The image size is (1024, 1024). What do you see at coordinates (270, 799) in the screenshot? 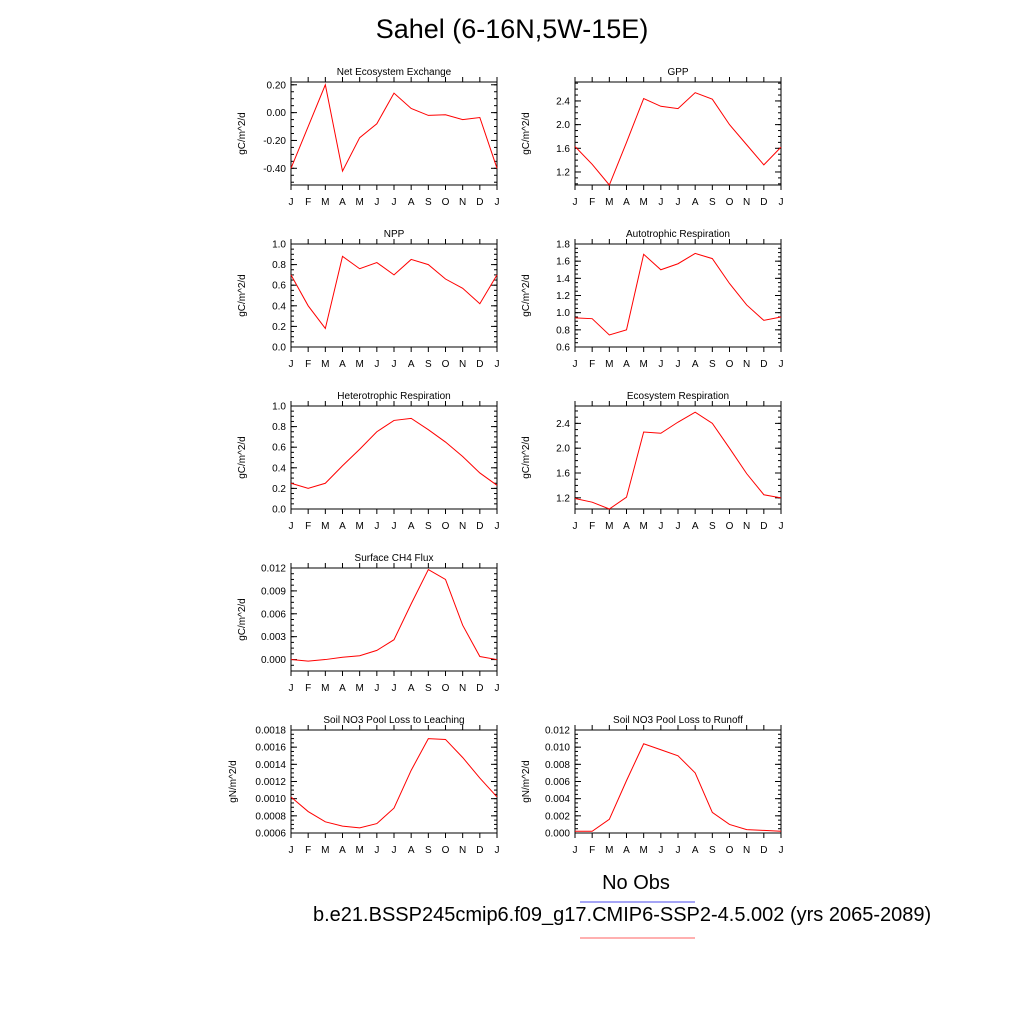
I see `y-tick-label: 0.0010` at bounding box center [270, 799].